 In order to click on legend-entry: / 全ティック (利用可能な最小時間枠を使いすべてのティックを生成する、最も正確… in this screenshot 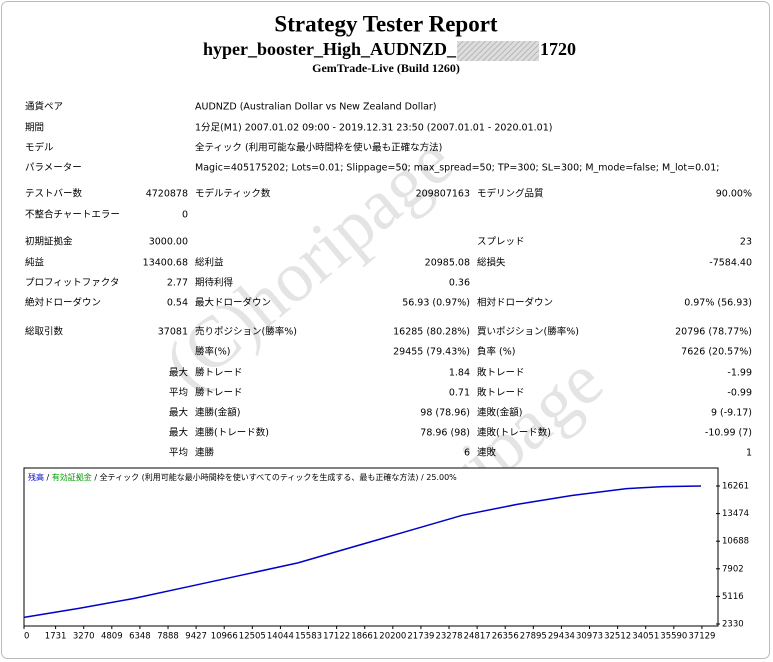, I will do `click(274, 477)`.